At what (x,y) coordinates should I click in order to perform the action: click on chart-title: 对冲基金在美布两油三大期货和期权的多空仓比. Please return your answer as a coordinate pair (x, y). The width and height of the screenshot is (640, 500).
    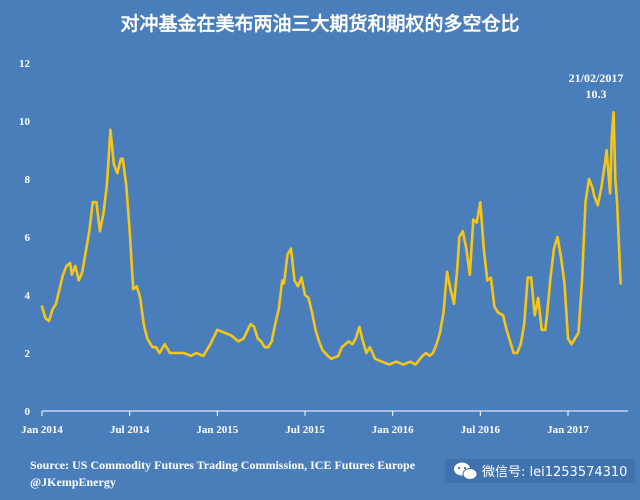
    Looking at the image, I should click on (319, 23).